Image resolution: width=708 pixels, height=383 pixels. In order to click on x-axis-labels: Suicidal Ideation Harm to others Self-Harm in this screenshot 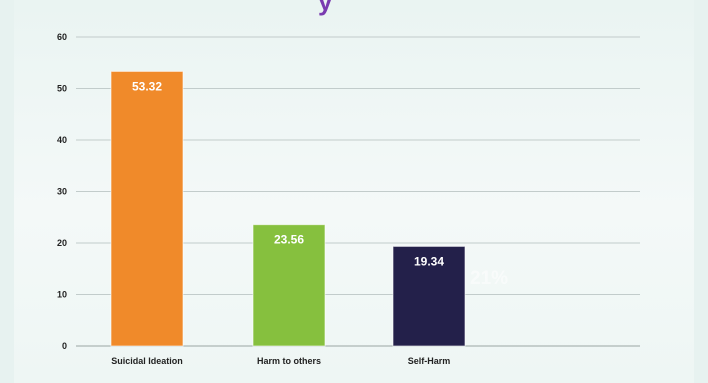, I will do `click(280, 361)`.